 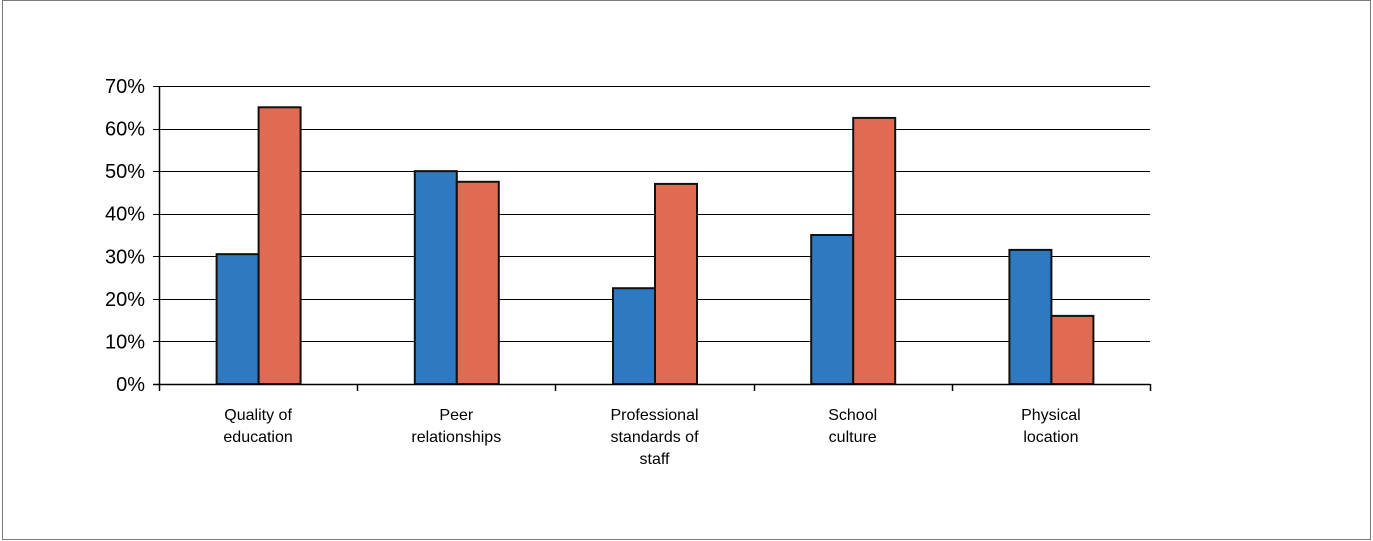 What do you see at coordinates (654, 437) in the screenshot?
I see `x-tick-label: Professional standards of staff` at bounding box center [654, 437].